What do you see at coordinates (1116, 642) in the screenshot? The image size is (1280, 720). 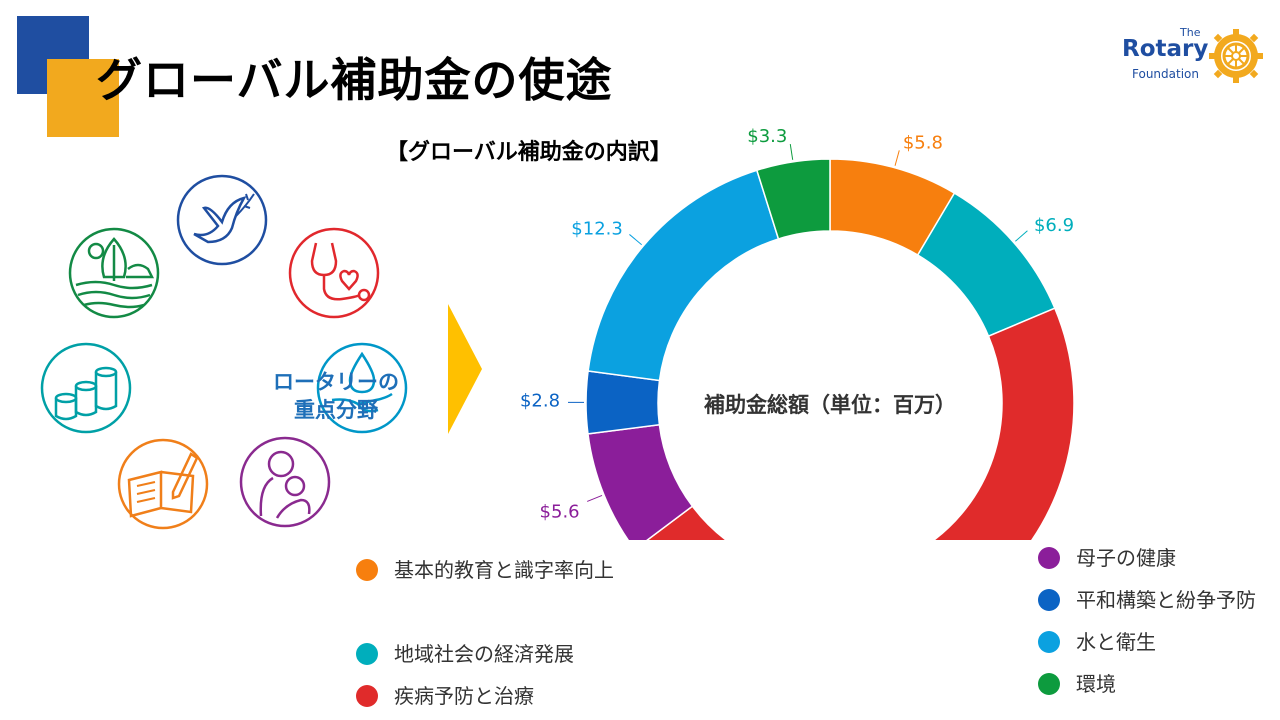 I see `legend-label: 水と衛生` at bounding box center [1116, 642].